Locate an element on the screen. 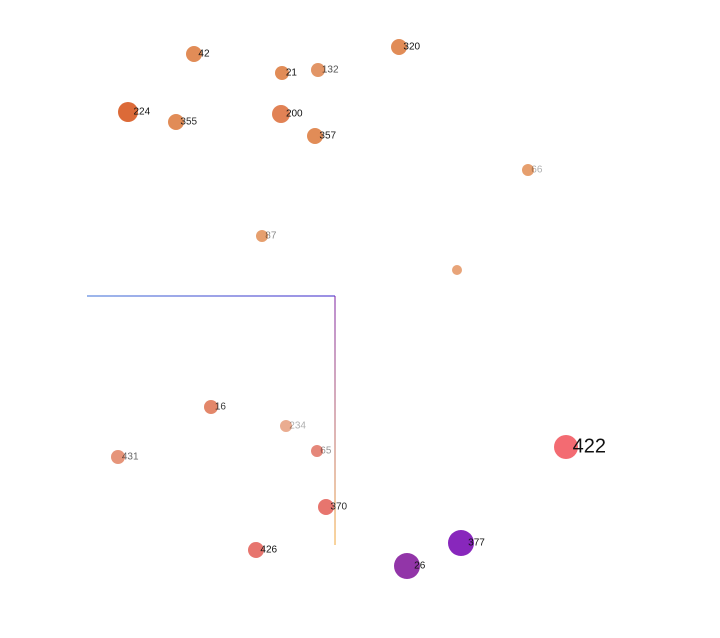 This screenshot has height=638, width=720. data-point-label: 224 is located at coordinates (142, 112).